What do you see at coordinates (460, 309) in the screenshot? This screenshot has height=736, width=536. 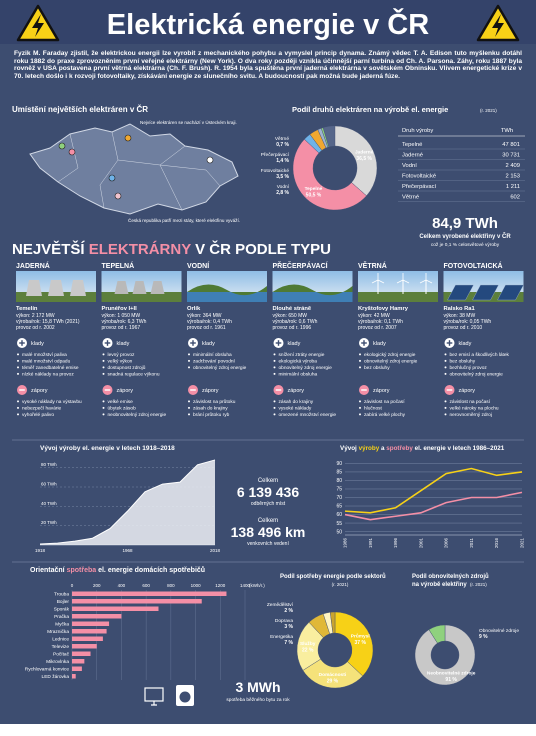 I see `plant-name: Ralsko Ra1` at bounding box center [460, 309].